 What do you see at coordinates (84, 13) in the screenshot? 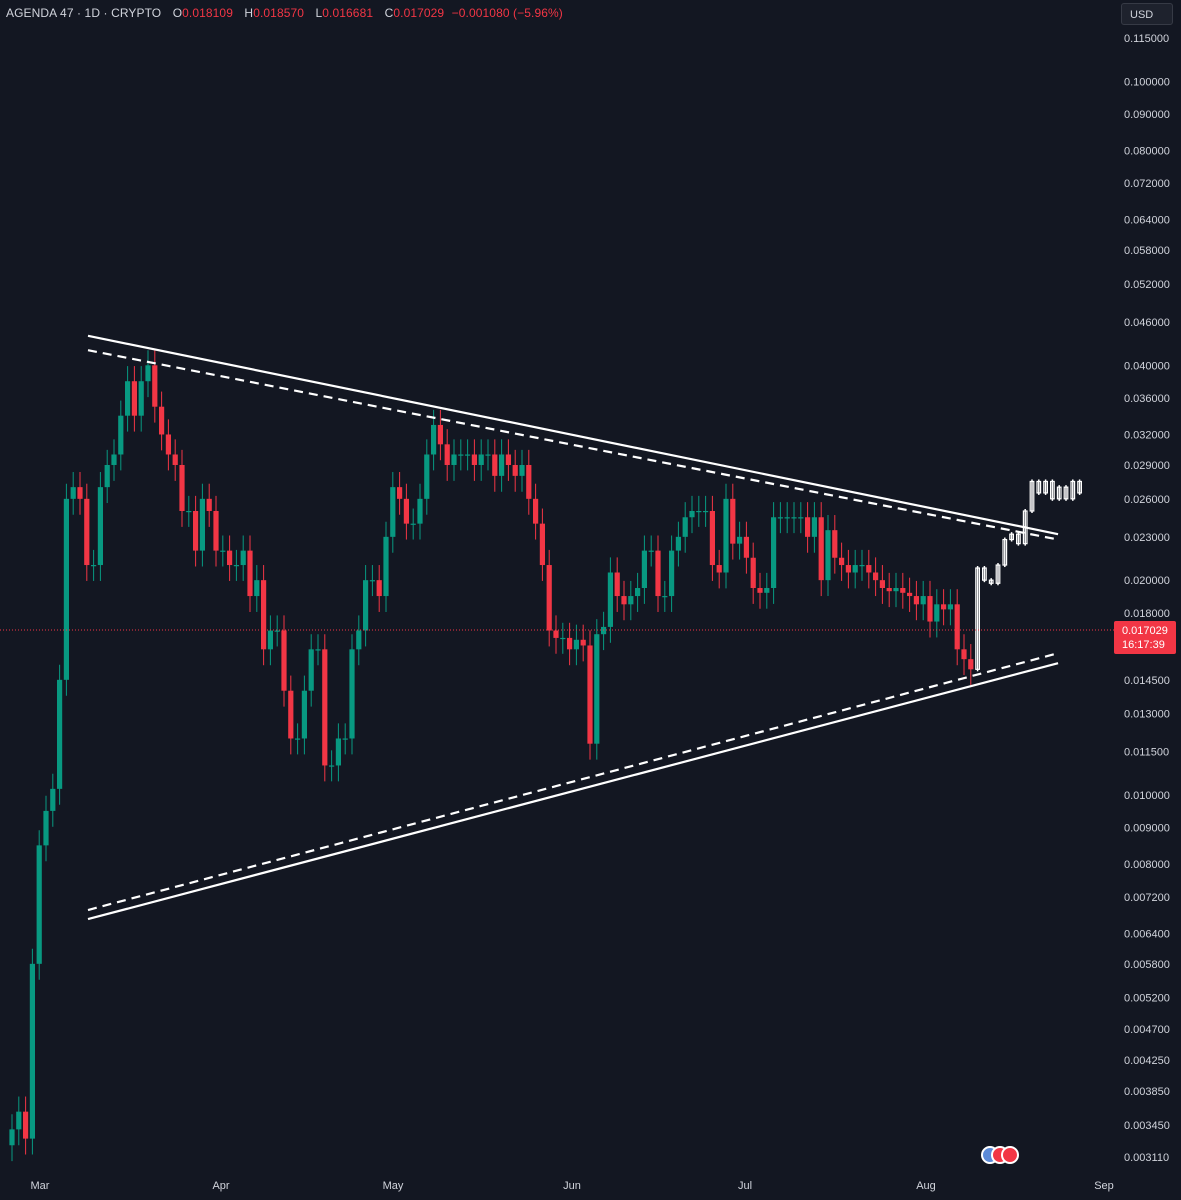
I see `symbol-title: AGENDA 47 · 1D · CRYPTO` at bounding box center [84, 13].